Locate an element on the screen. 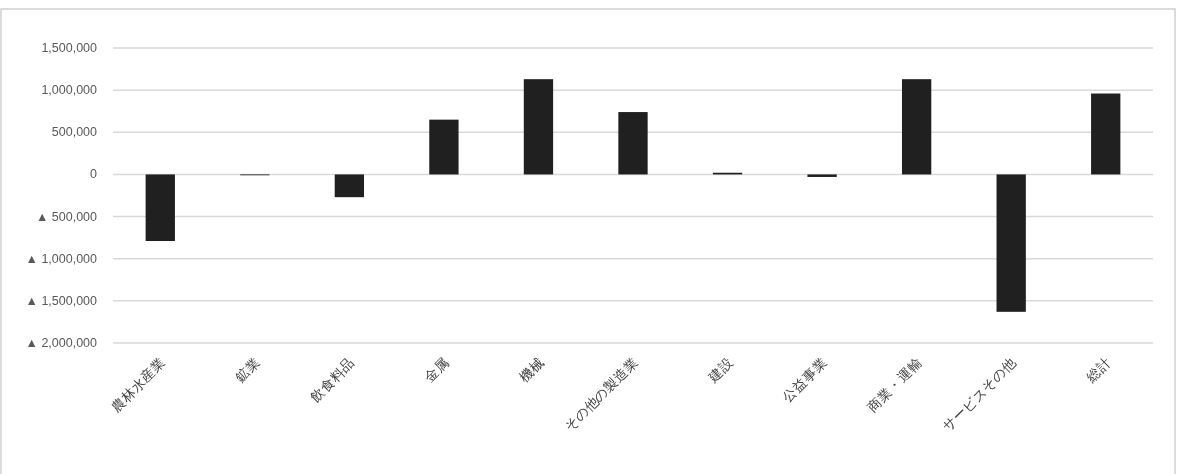 This screenshot has height=474, width=1177. x-tick-label: その他の製造業 is located at coordinates (601, 394).